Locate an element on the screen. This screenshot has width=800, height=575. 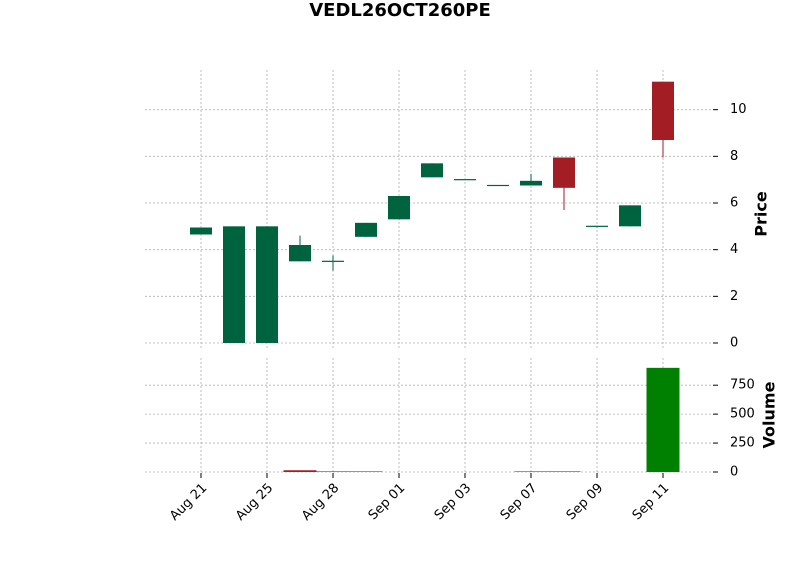
y-axis-label: Price is located at coordinates (761, 214).